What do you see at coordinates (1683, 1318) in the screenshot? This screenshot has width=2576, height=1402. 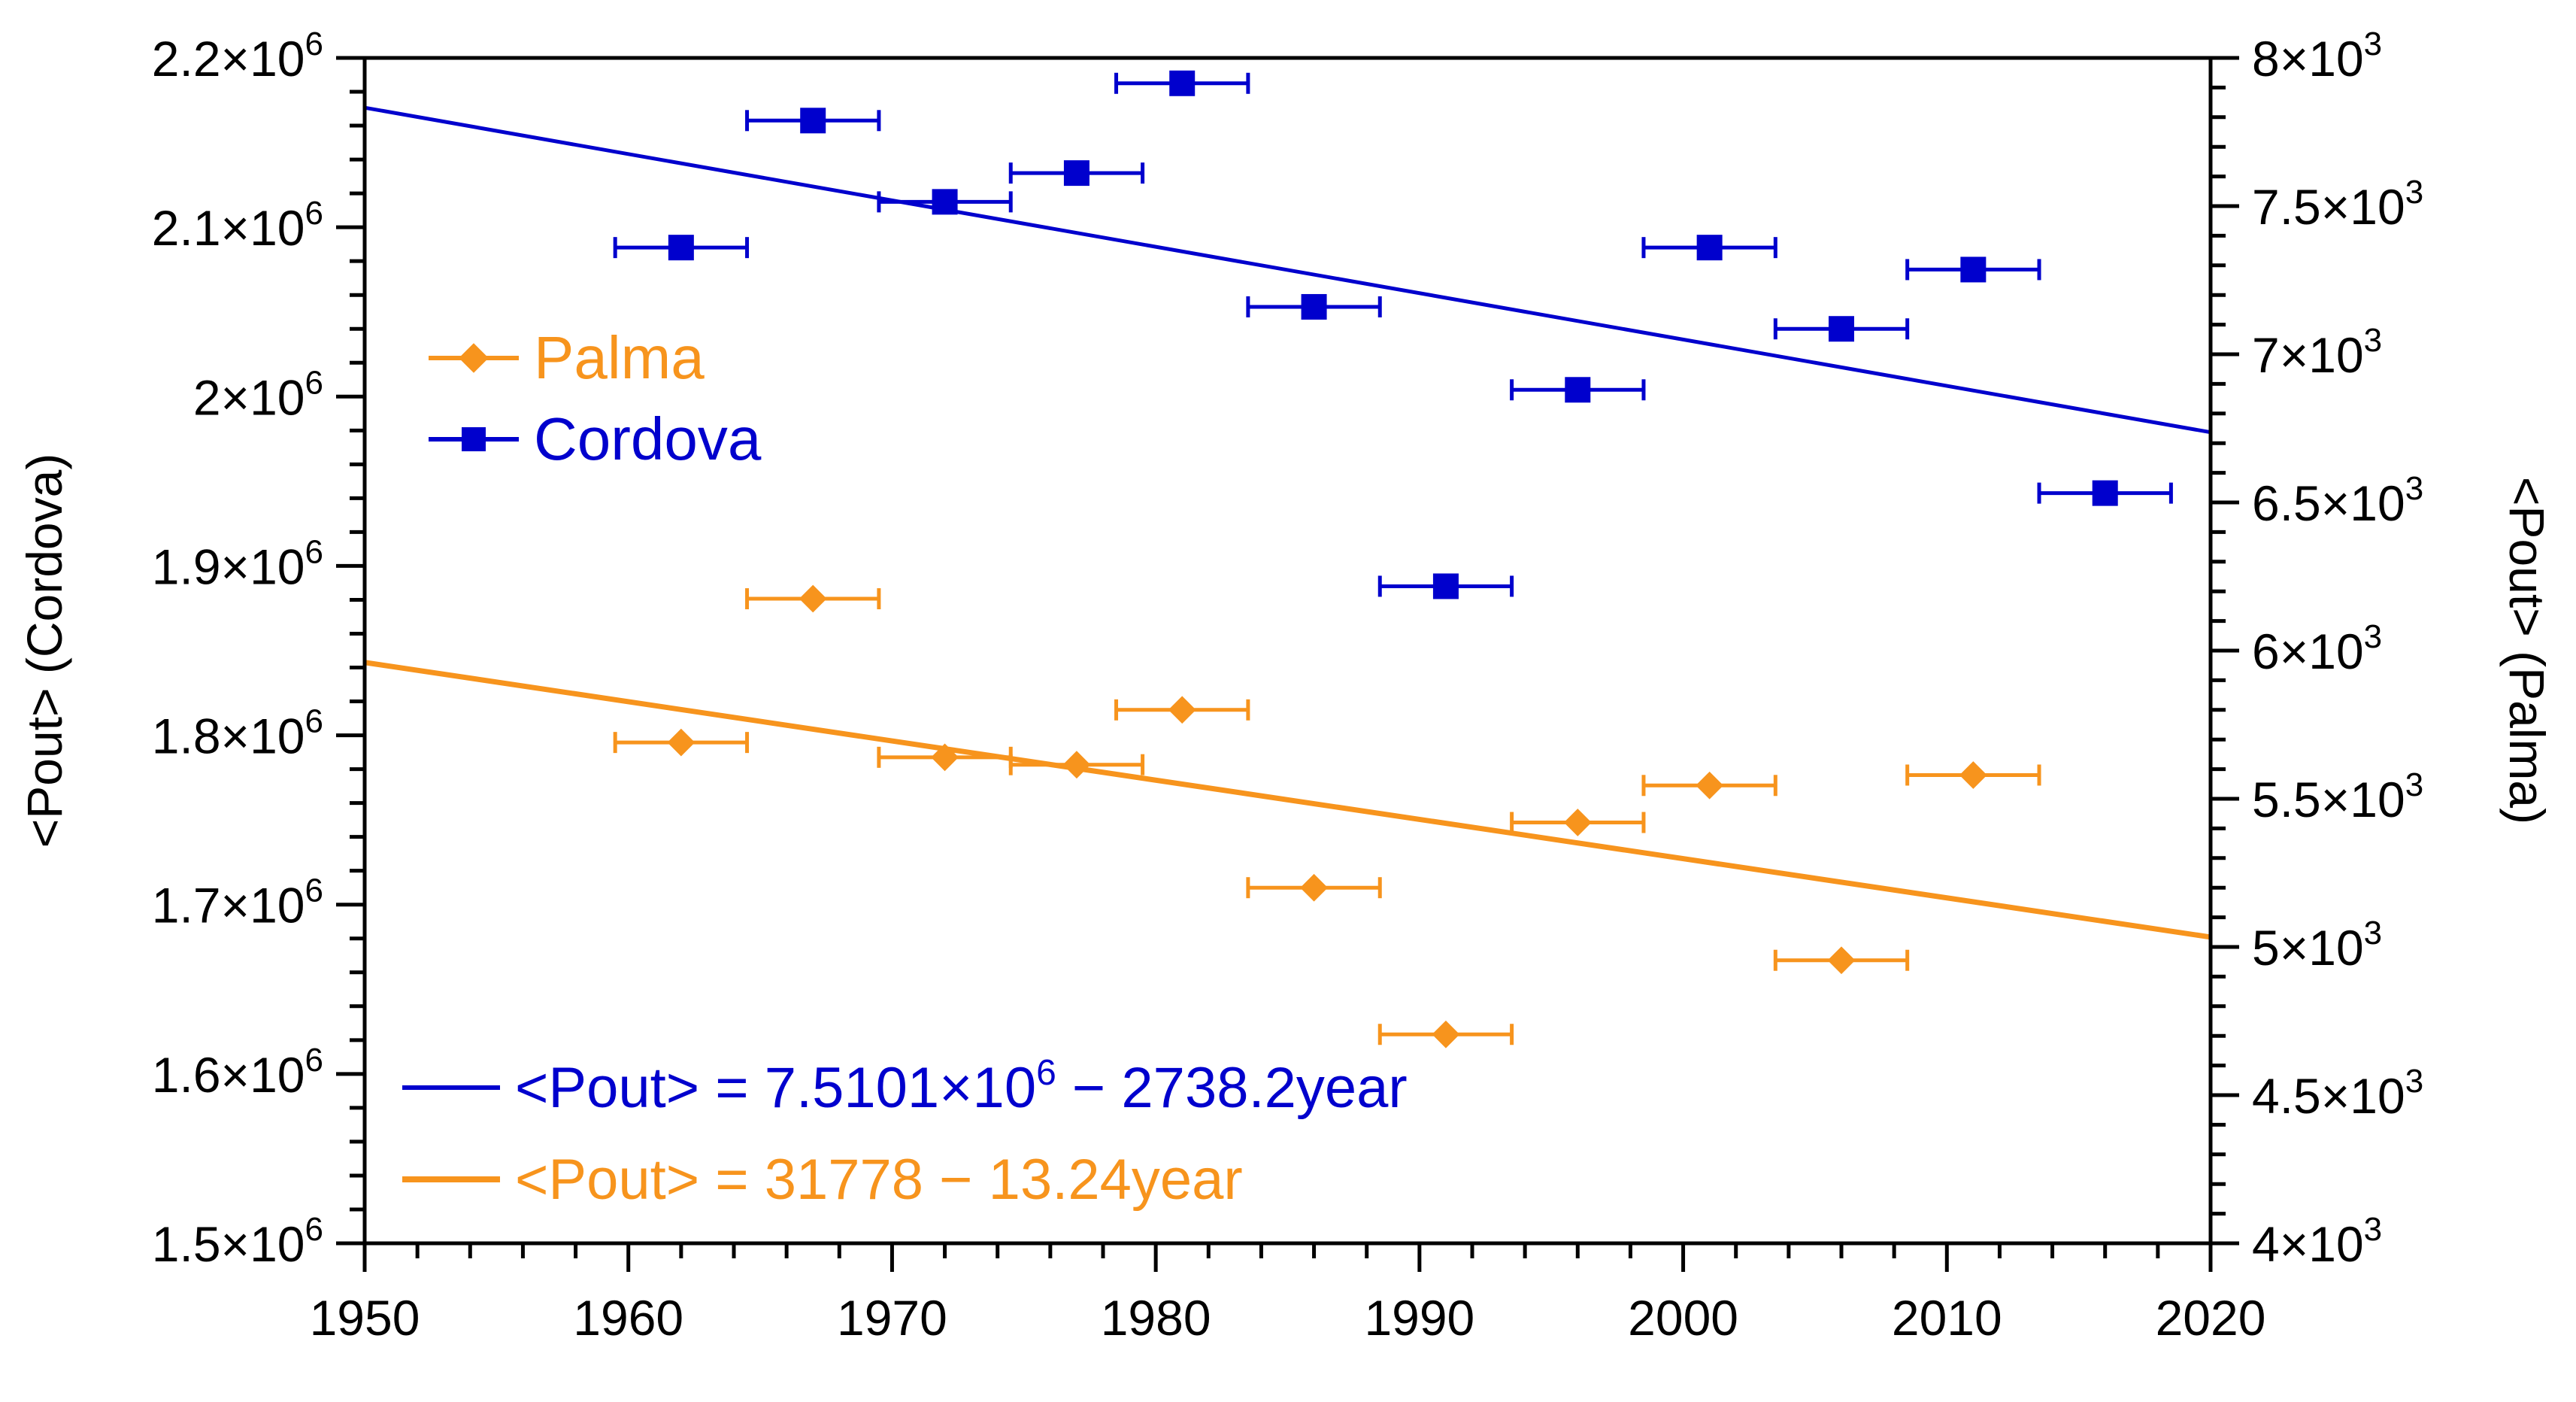 I see `x-tick-label: 2000` at bounding box center [1683, 1318].